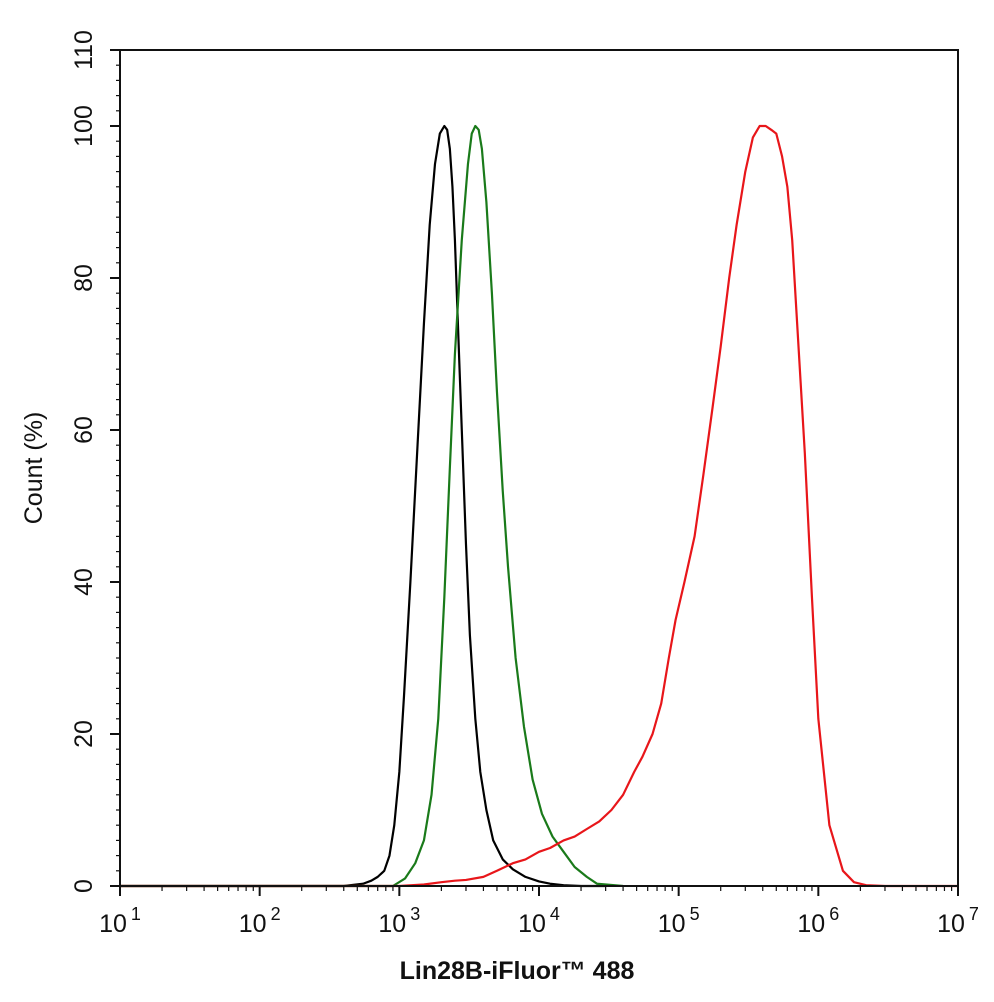  I want to click on y-tick-label: 20, so click(84, 734).